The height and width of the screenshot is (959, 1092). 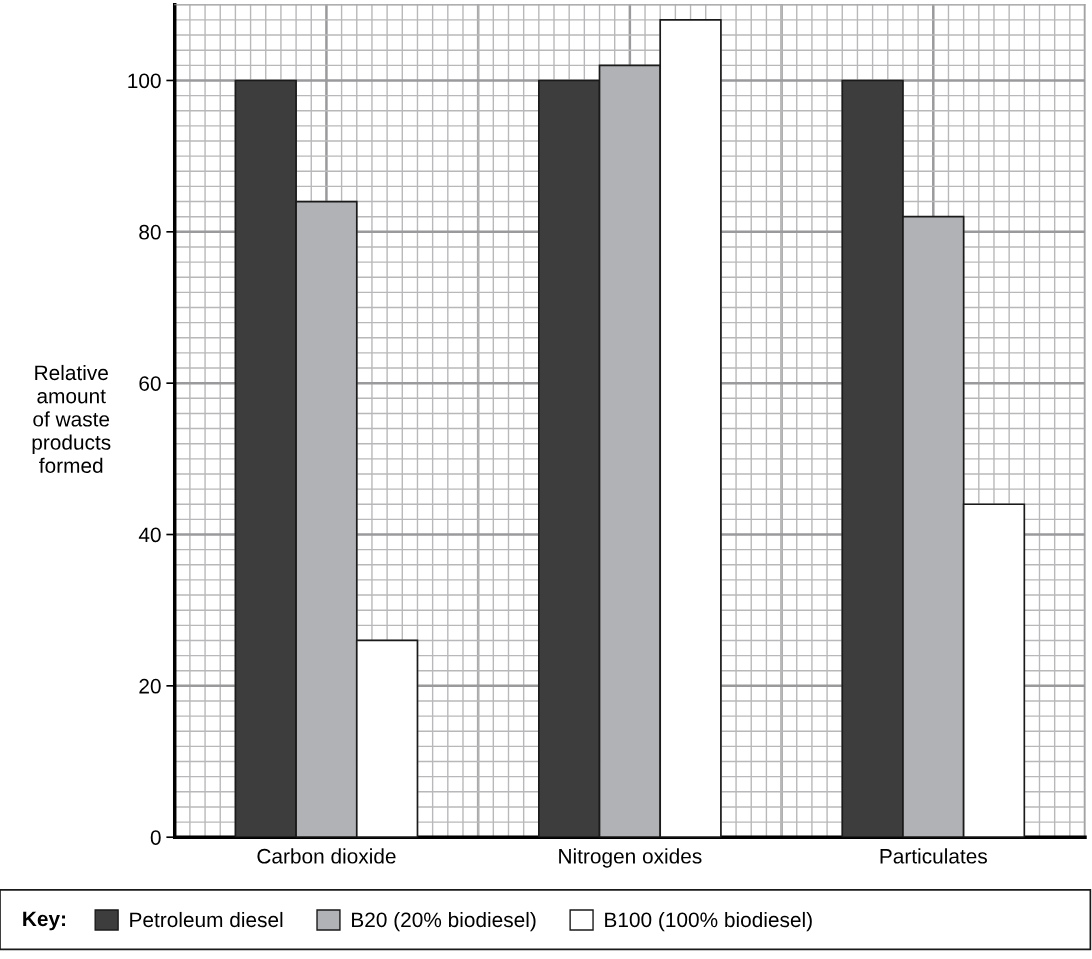 I want to click on y-axis-title: Relative amount of waste products formed, so click(x=71, y=418).